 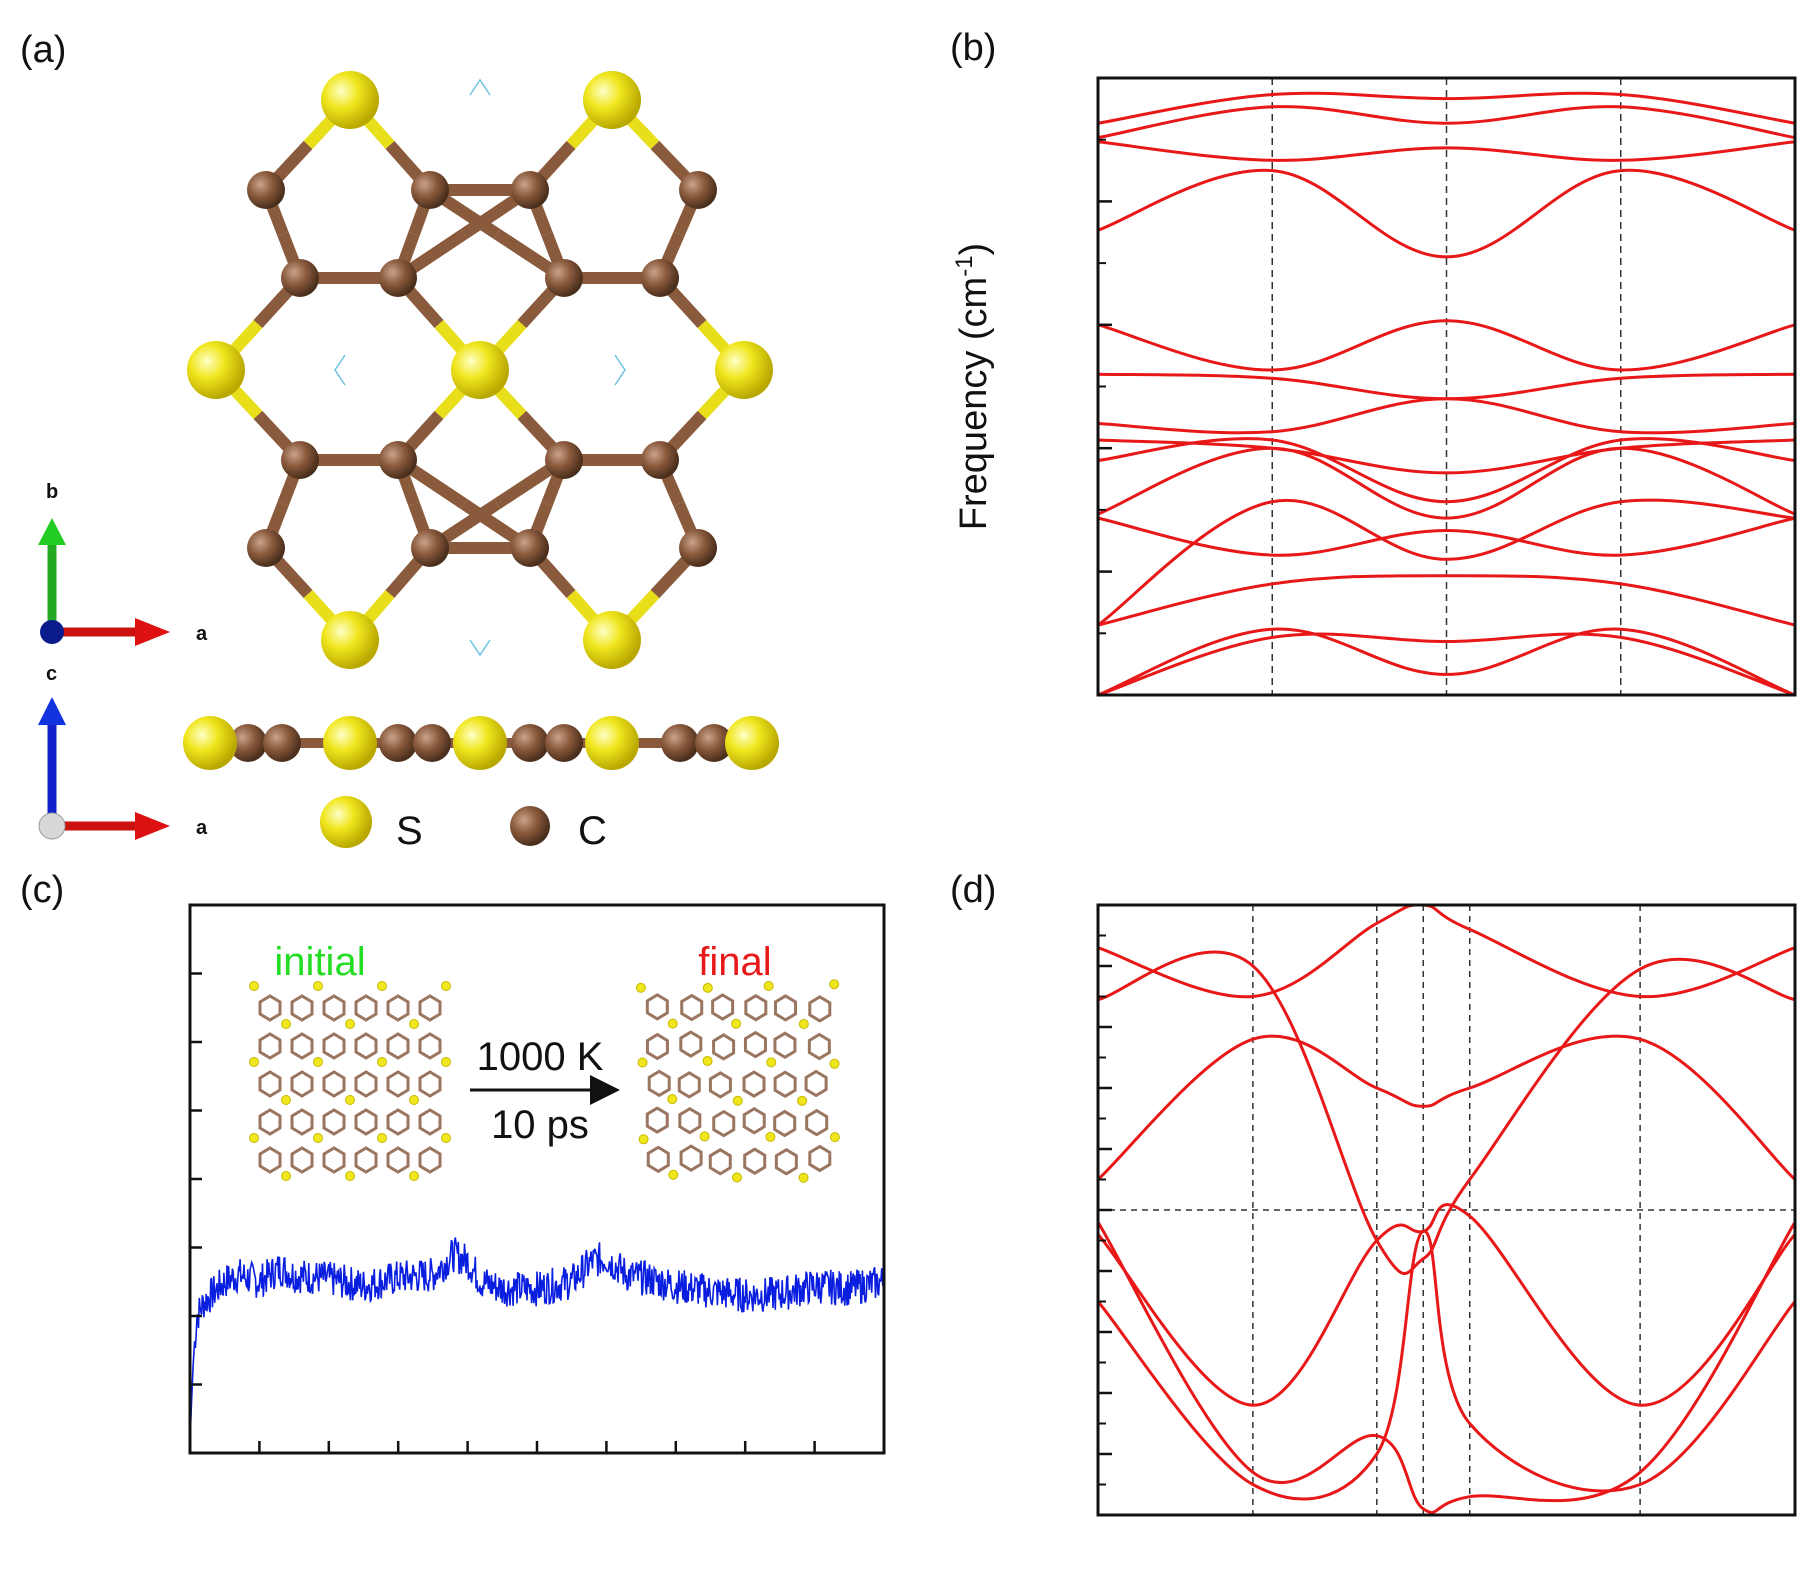 I want to click on legend-sulfur-label: S, so click(x=409, y=831).